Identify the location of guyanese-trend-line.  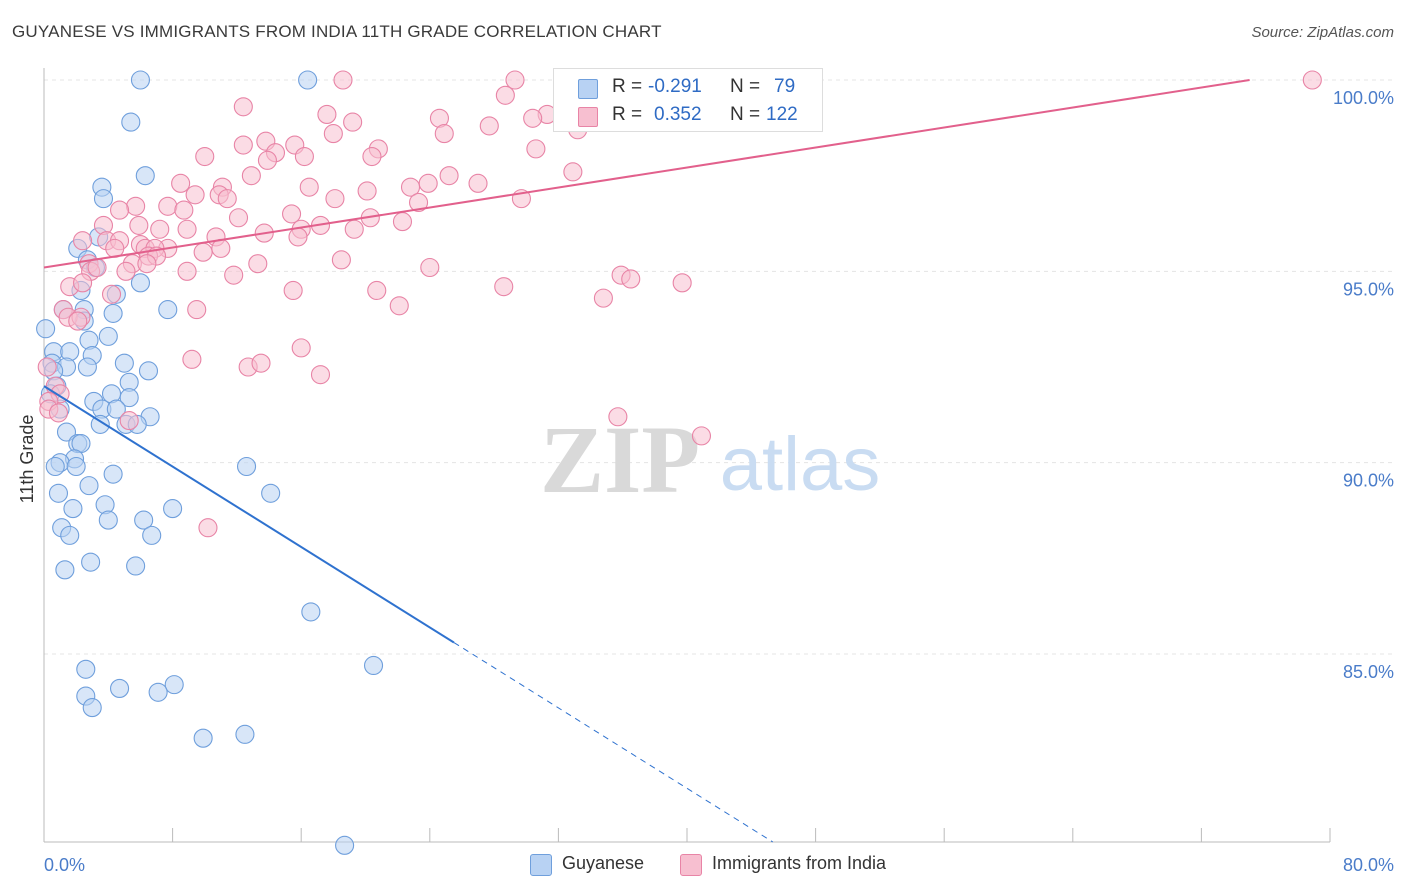
(249, 514).